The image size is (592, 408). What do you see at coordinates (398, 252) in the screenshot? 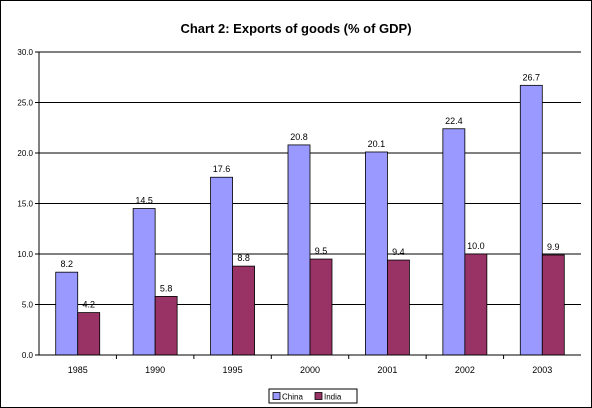
I see `data-label-india: 9.4` at bounding box center [398, 252].